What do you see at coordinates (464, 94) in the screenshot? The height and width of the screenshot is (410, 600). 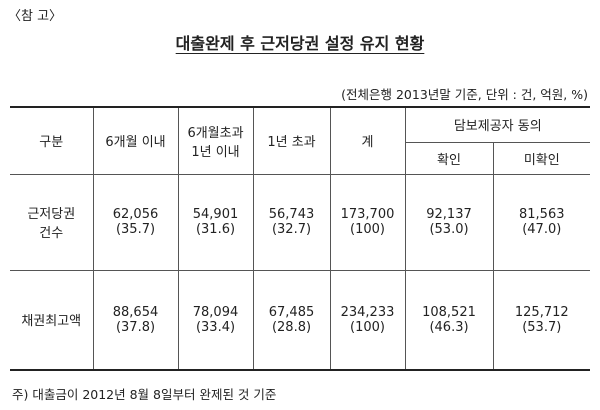 I see `unit-note: (전체은행 2013년말 기준, 단위 : 건, 억원, %)` at bounding box center [464, 94].